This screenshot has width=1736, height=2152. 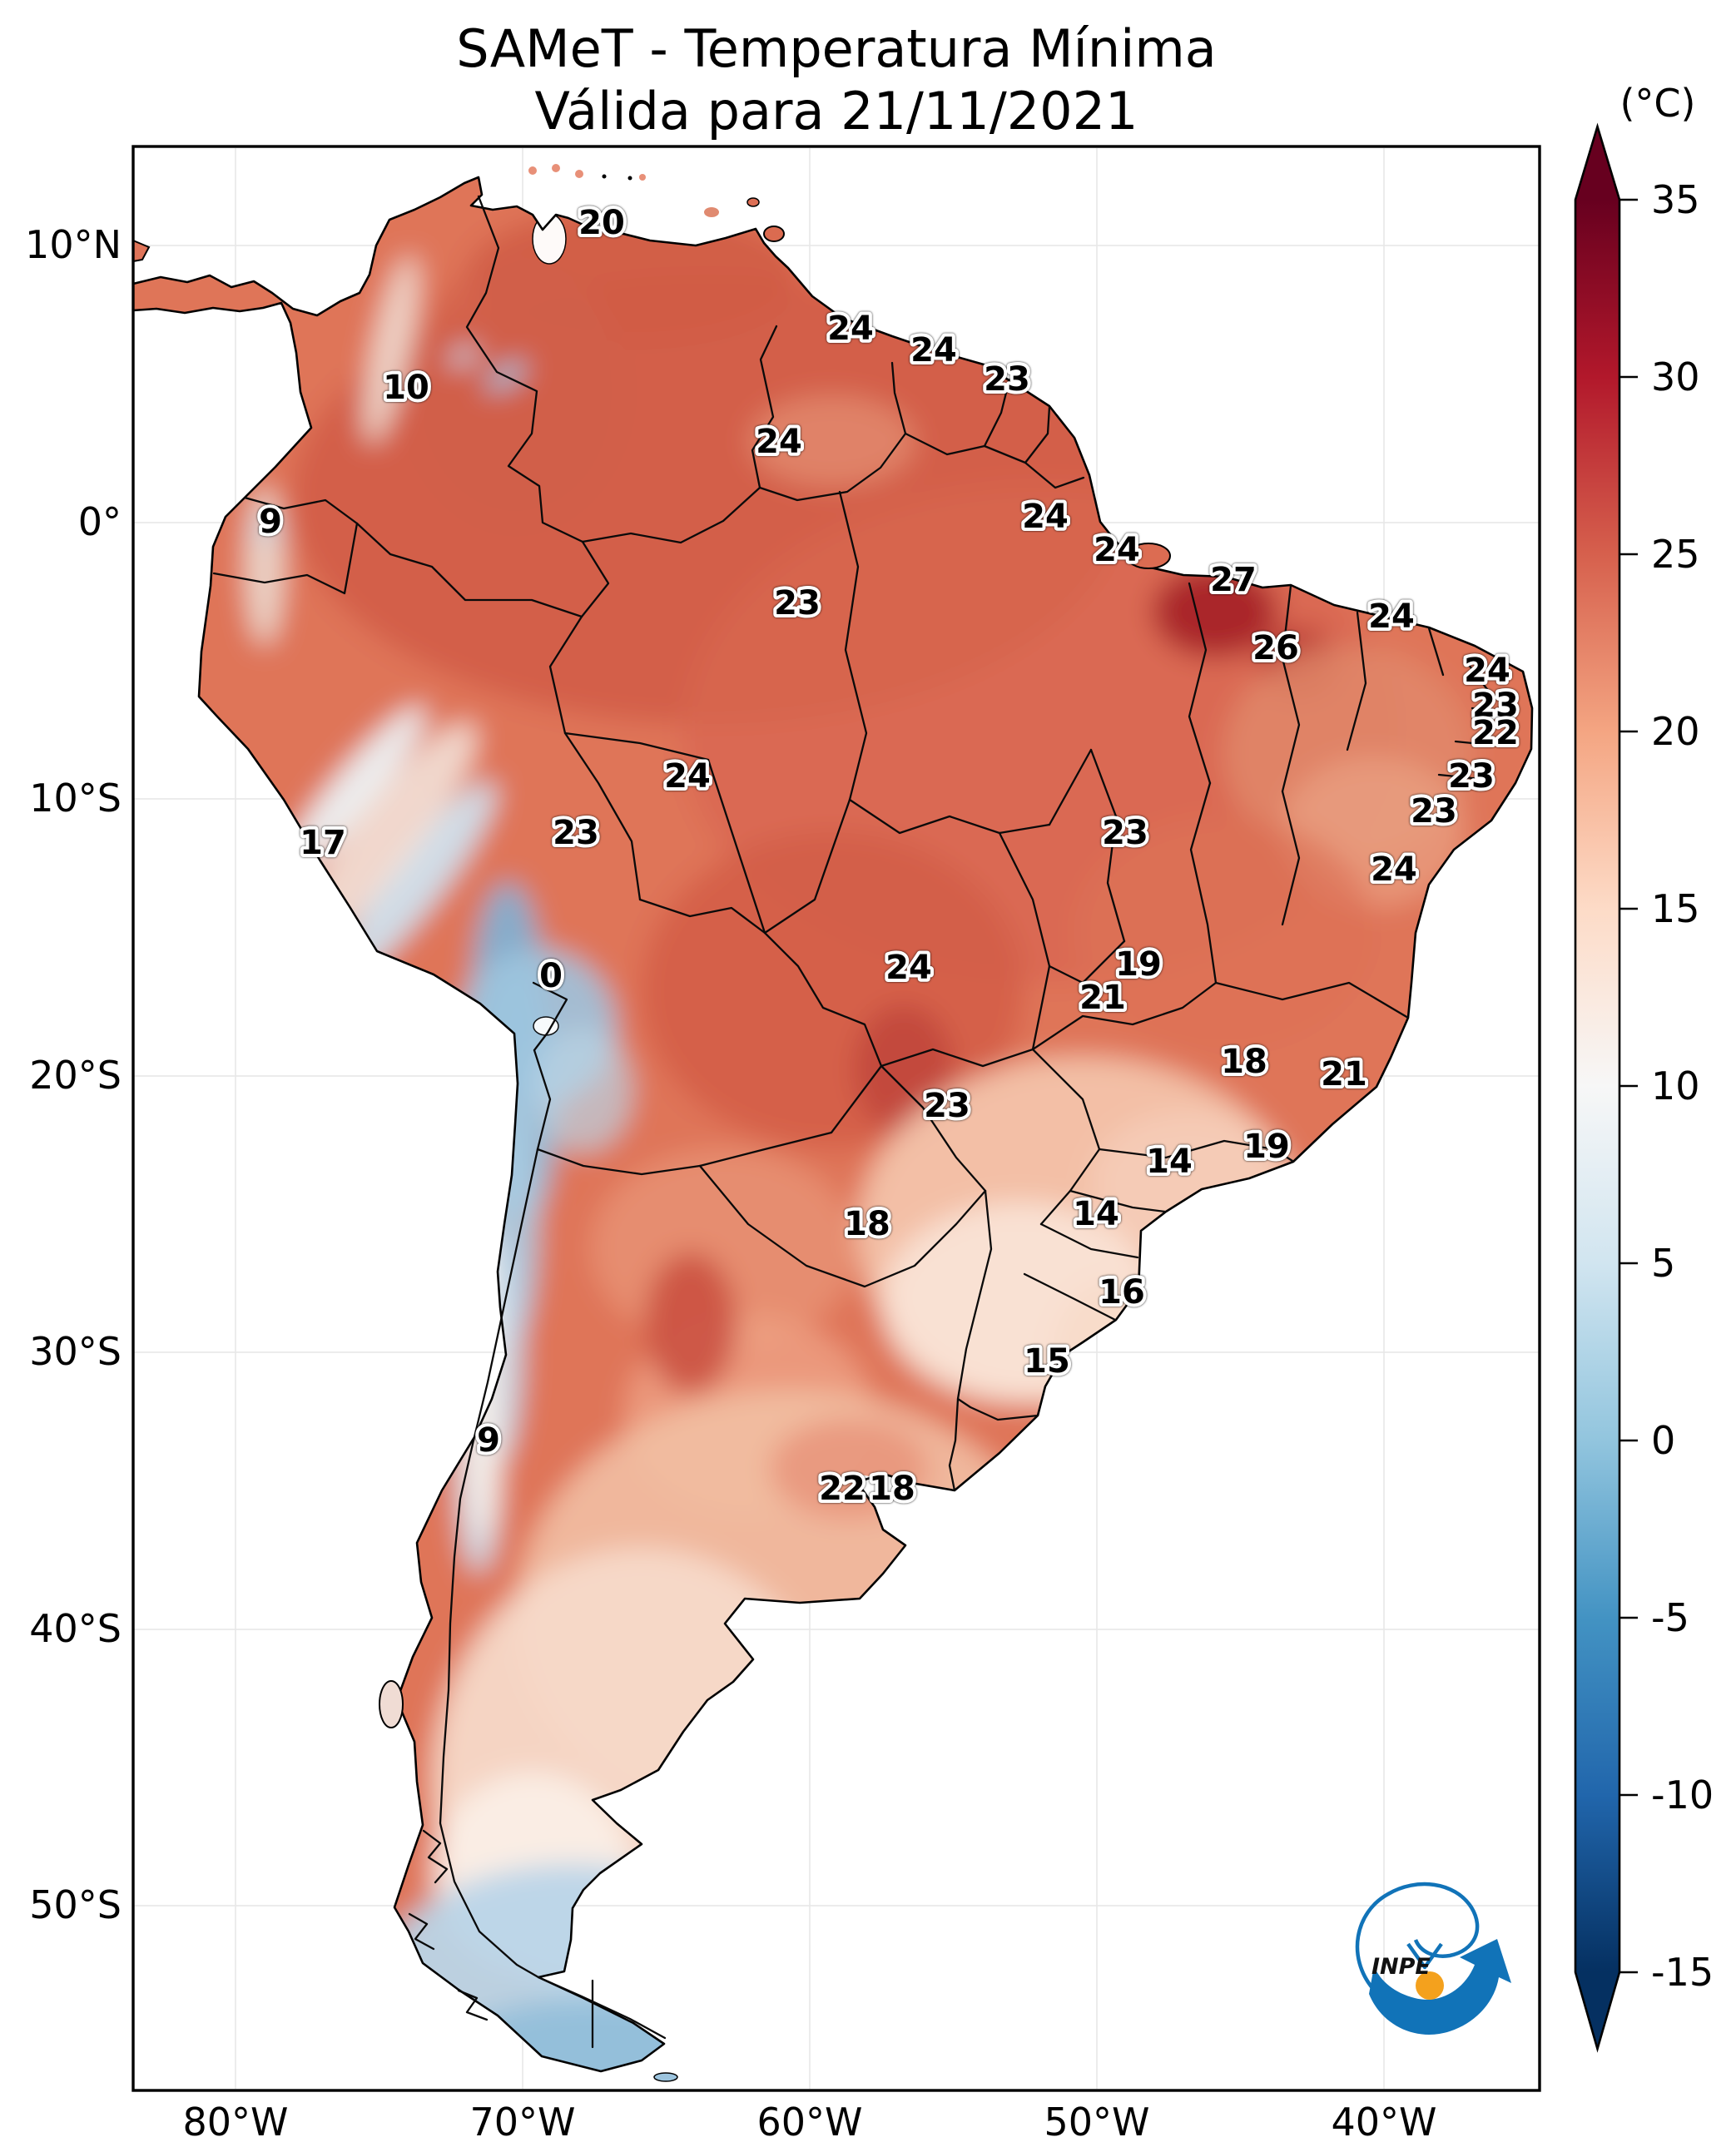 I want to click on y-tick-label: 40°S, so click(x=75, y=1628).